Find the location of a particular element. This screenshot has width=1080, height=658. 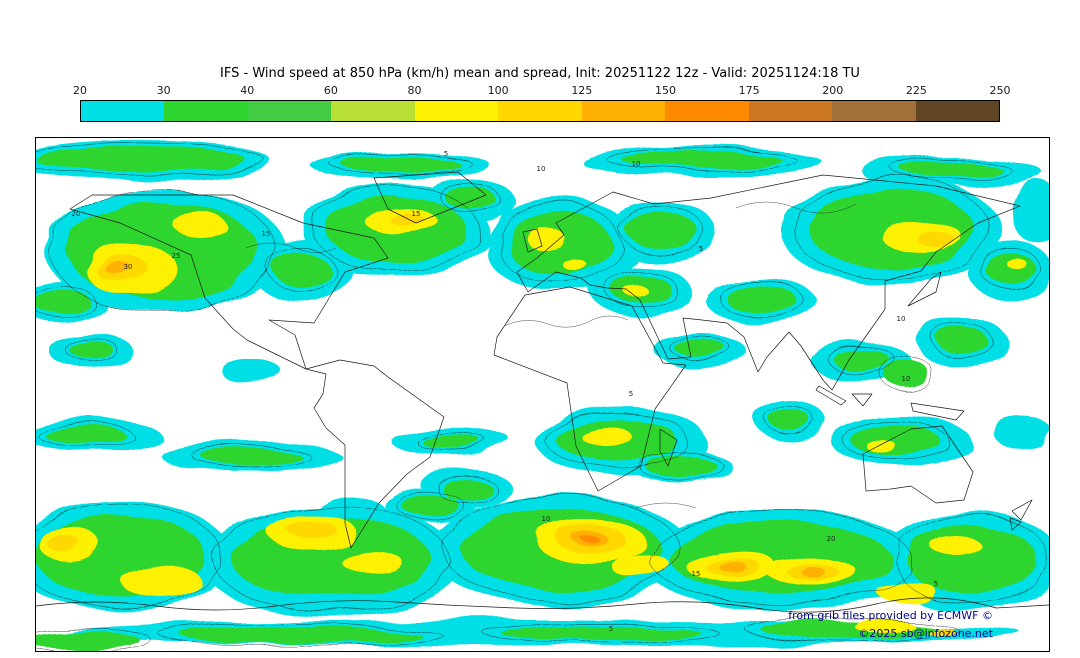

spread-contour-siberia is located at coordinates (796, 207).